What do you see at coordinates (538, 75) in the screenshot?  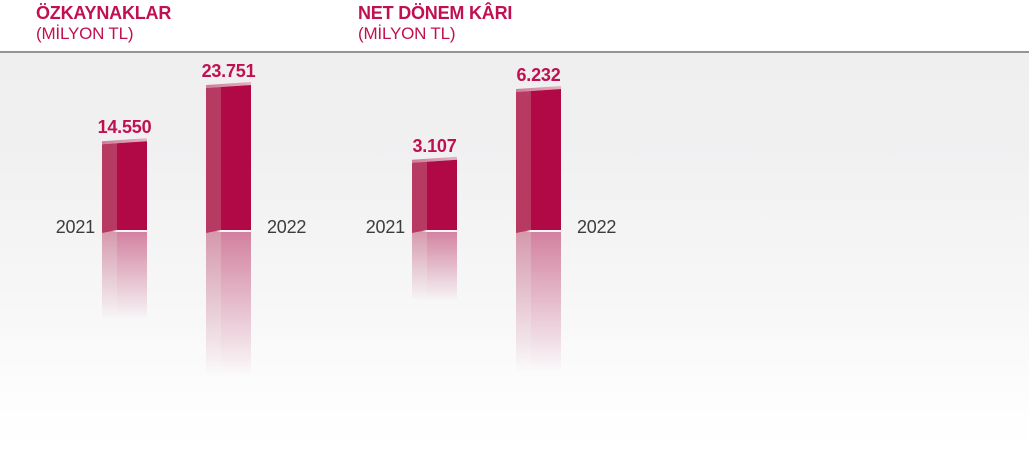 I see `bar-value-label: 6.232` at bounding box center [538, 75].